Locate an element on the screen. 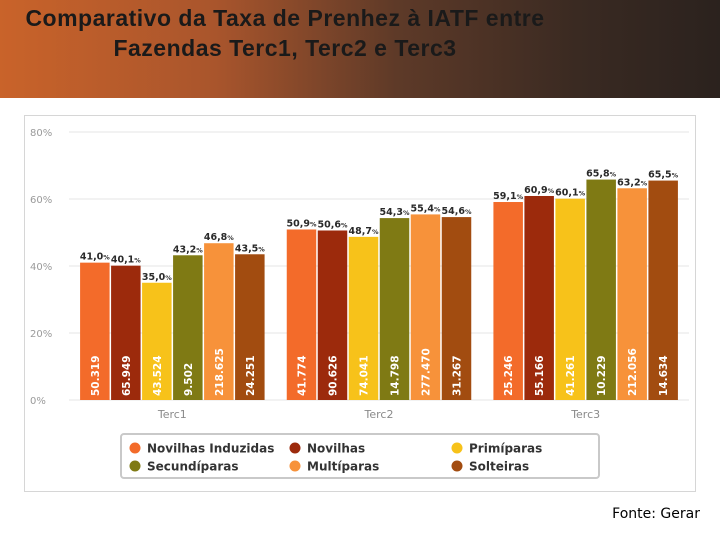 The width and height of the screenshot is (720, 540). bar-count-label: 55.166 is located at coordinates (540, 375).